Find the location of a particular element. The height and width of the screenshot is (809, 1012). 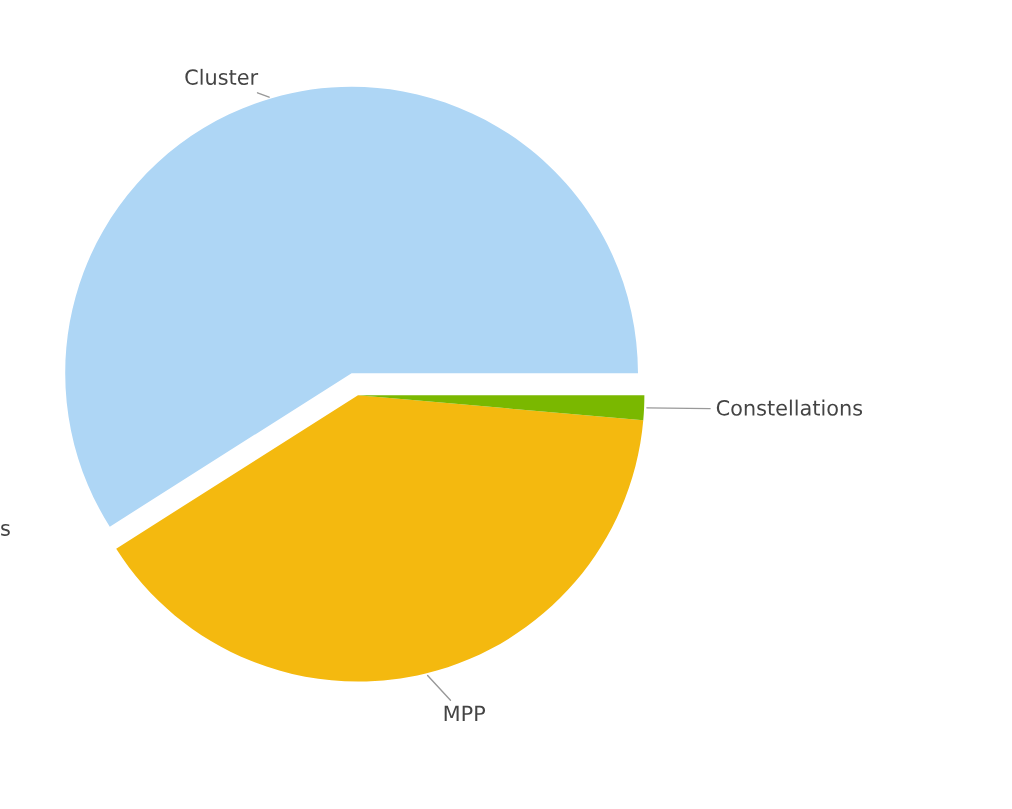

slice-label: Cluster is located at coordinates (222, 76).